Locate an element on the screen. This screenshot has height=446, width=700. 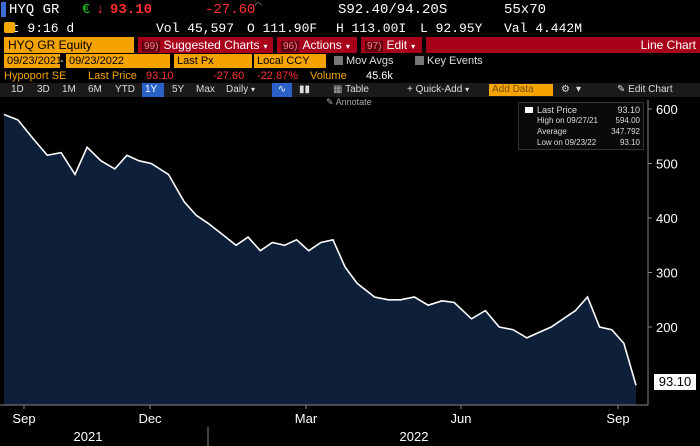
range-ytd: YTD is located at coordinates (125, 89).